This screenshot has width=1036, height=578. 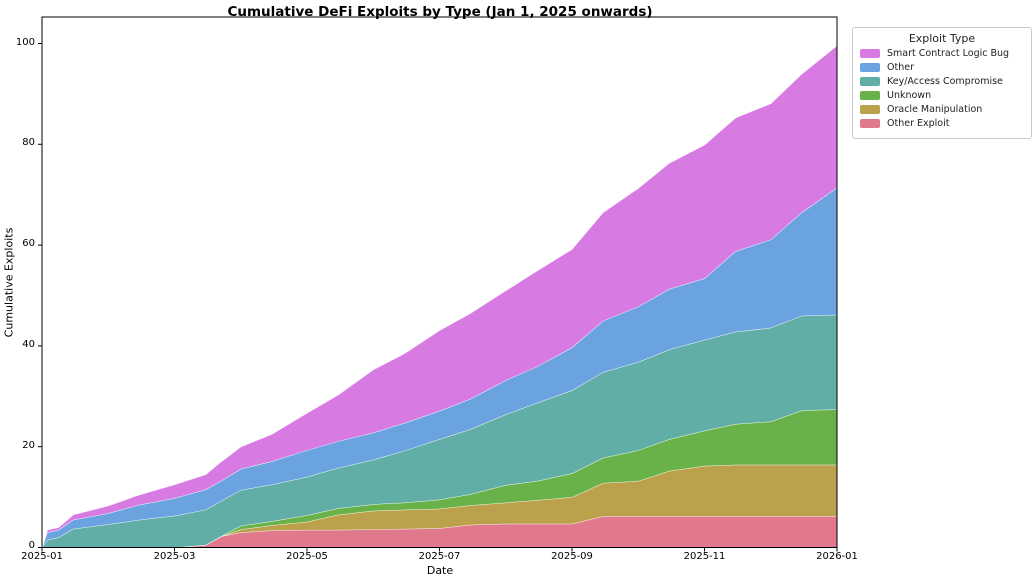 What do you see at coordinates (25, 42) in the screenshot?
I see `y-tick-label: 100` at bounding box center [25, 42].